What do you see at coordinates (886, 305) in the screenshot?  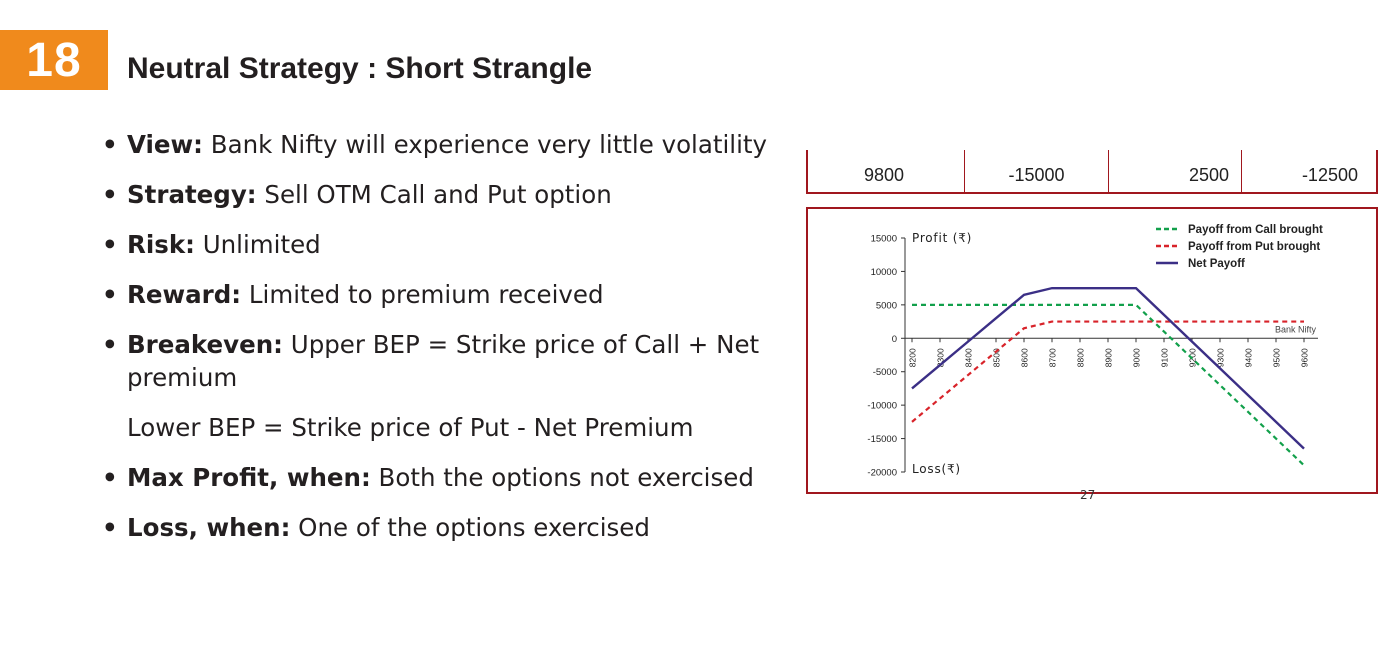 I see `y-tick-label: 5000` at bounding box center [886, 305].